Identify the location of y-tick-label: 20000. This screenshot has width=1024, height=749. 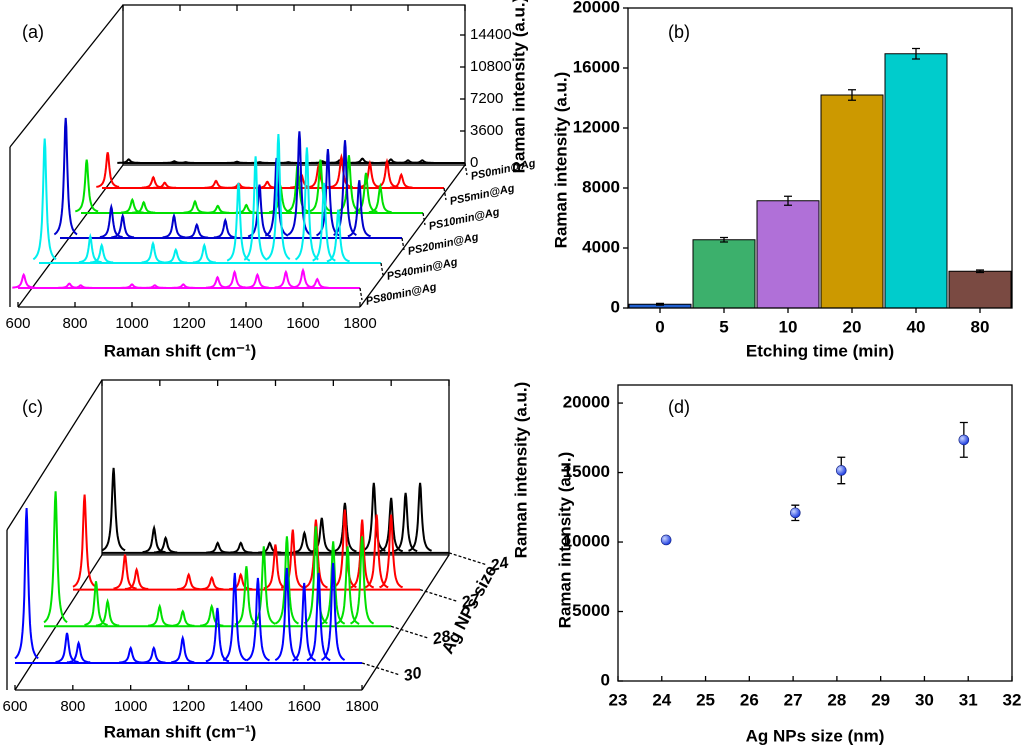
(596, 8).